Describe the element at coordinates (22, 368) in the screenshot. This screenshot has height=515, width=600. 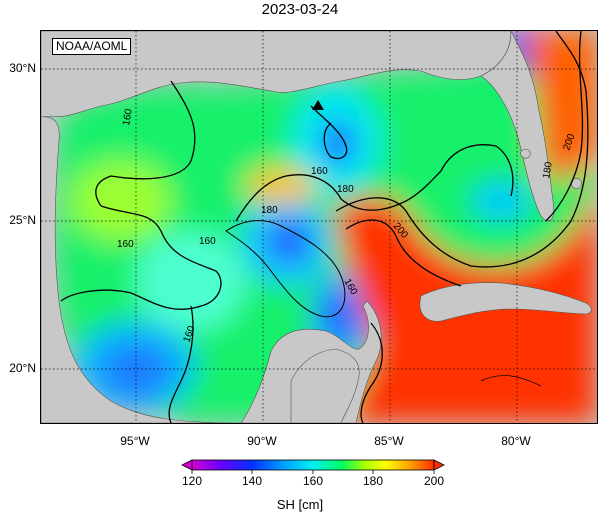
I see `lat-tick-label: 20°N` at that location.